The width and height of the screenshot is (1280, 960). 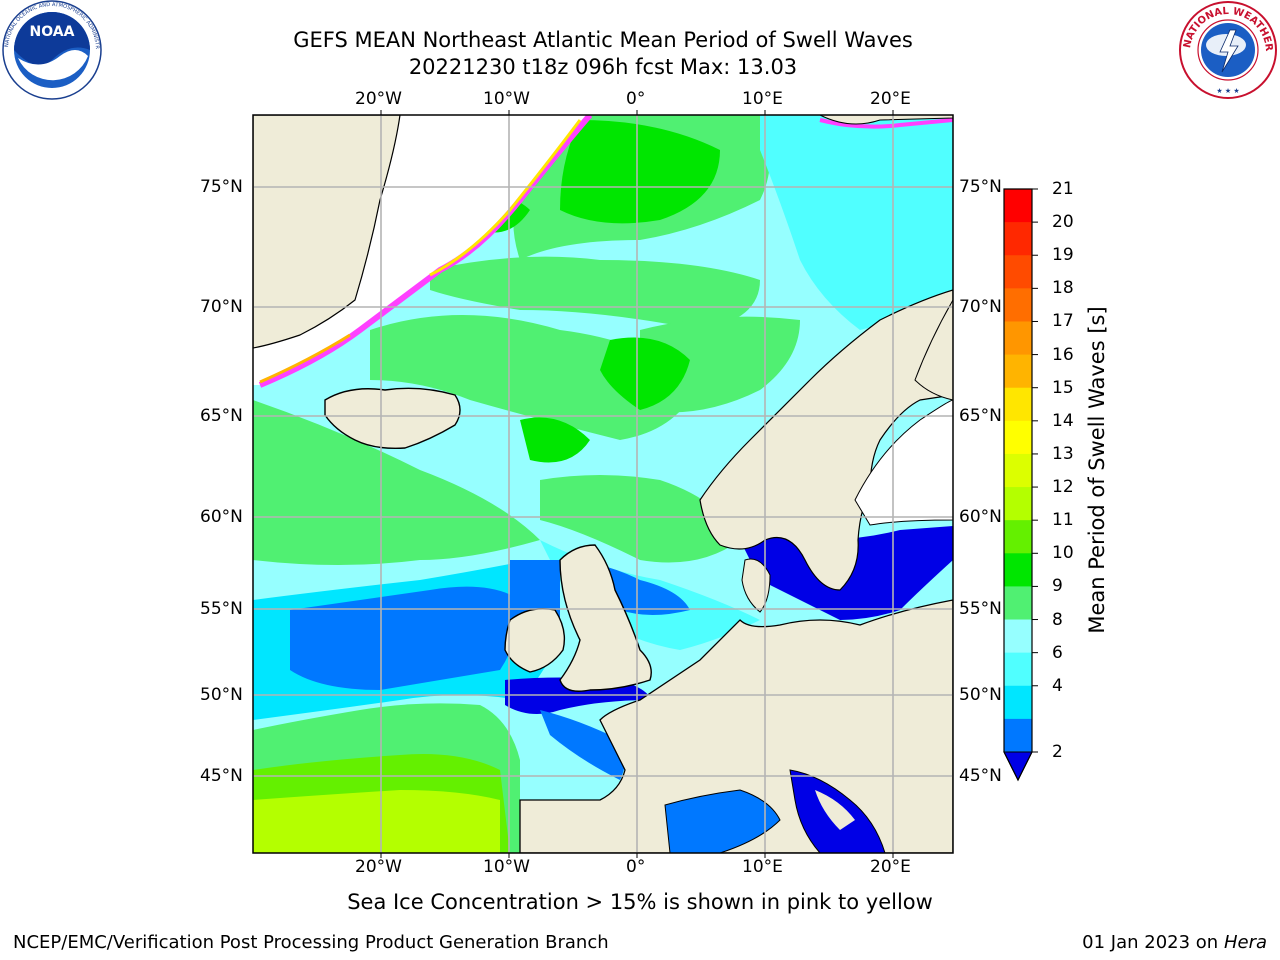 I want to click on lon-label-bottom: 0°, so click(x=636, y=867).